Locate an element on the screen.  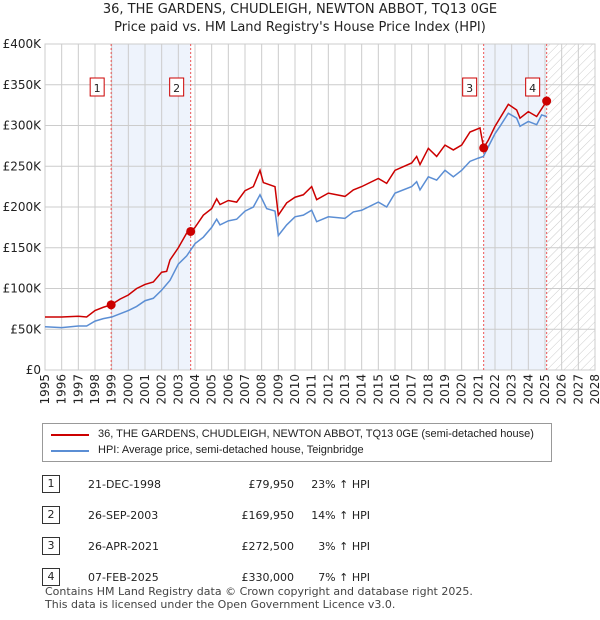
x-tick-label: 2016 is located at coordinates (395, 389).